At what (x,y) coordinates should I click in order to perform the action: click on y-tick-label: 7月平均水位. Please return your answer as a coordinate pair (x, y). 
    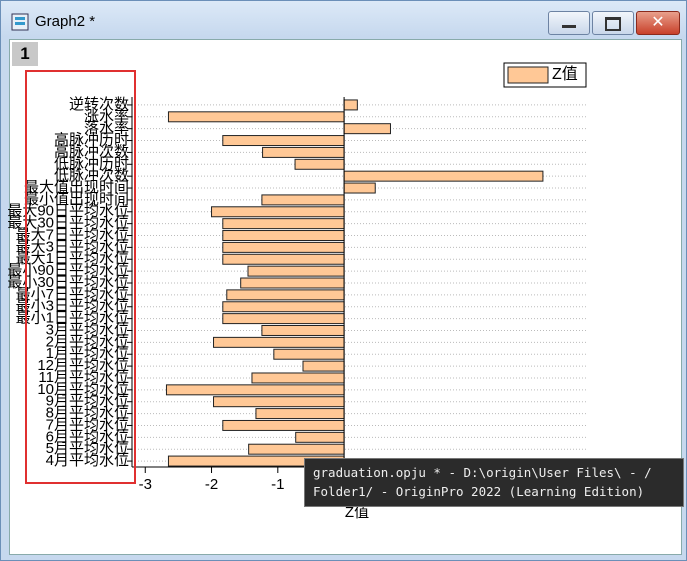
    Looking at the image, I should click on (87, 424).